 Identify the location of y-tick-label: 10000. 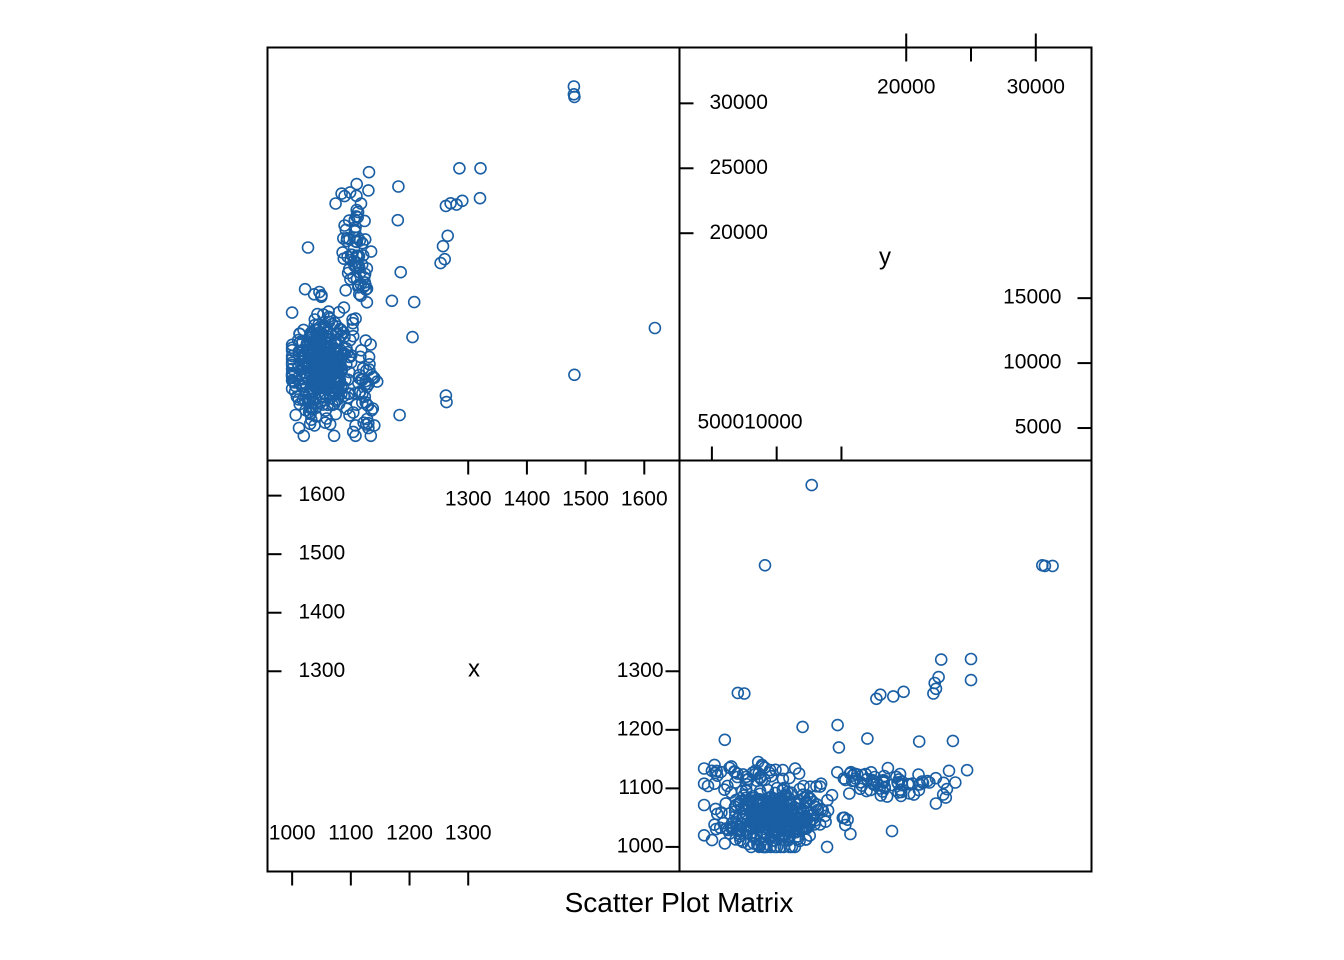
(1032, 362).